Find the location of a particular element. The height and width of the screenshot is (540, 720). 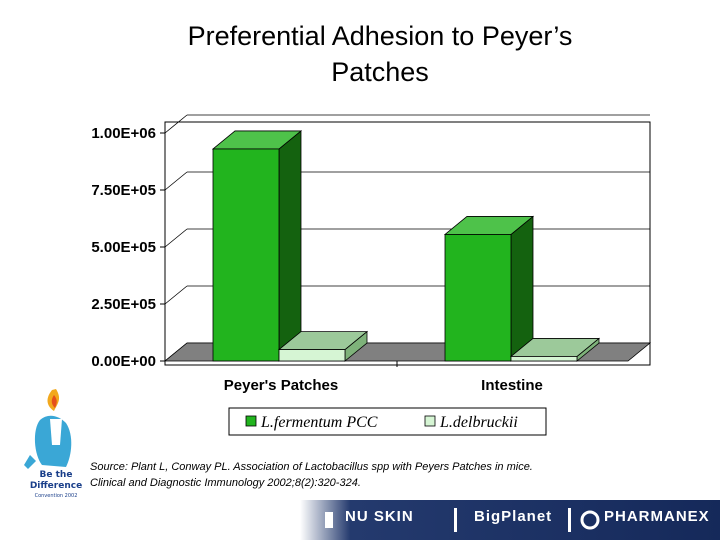

footer-brand-bar is located at coordinates (510, 520).